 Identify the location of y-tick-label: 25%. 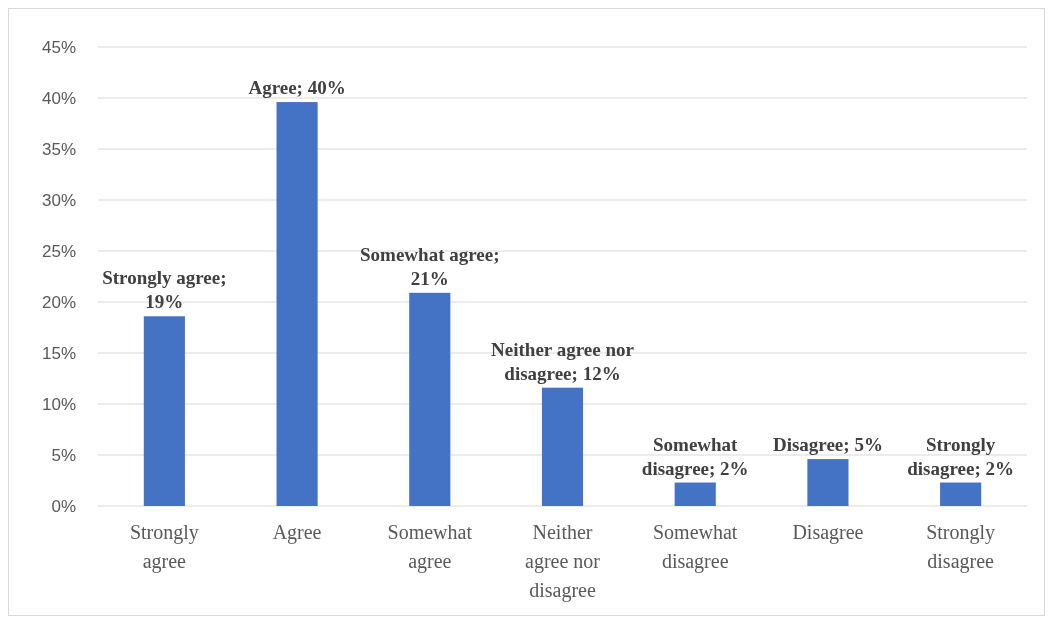
(58, 251).